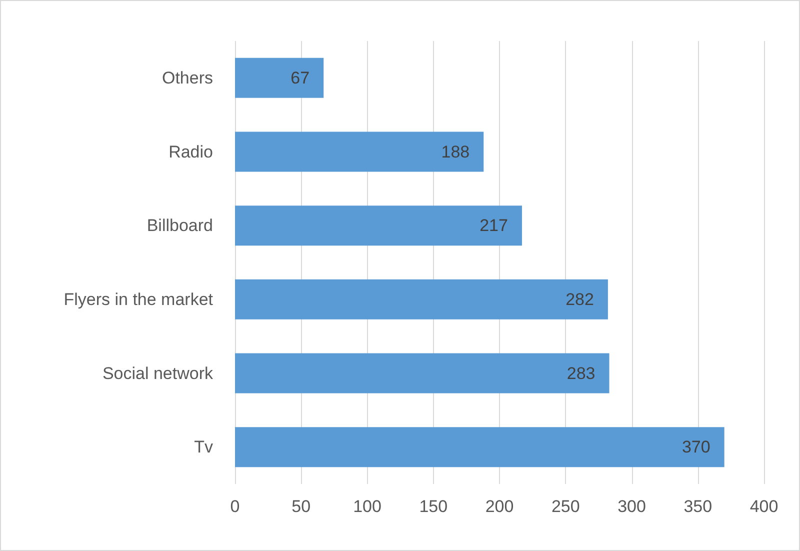 The width and height of the screenshot is (800, 551). I want to click on data-label: 67, so click(300, 78).